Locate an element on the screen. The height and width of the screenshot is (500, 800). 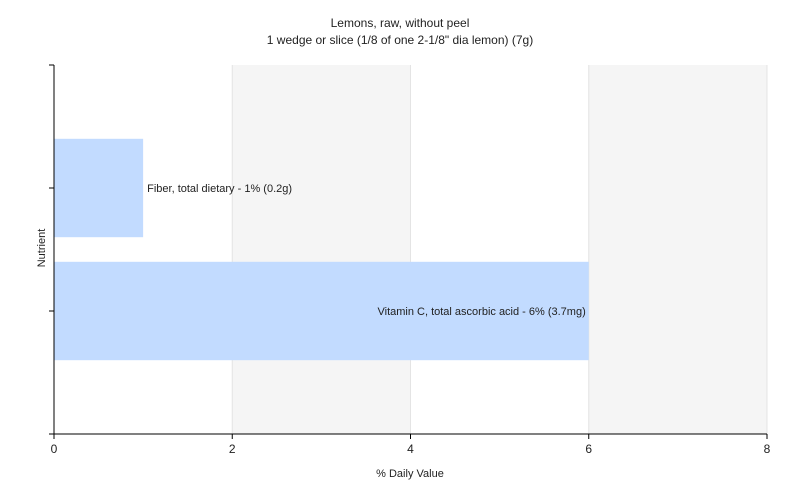
y-axis-label: Nutrient is located at coordinates (42, 248).